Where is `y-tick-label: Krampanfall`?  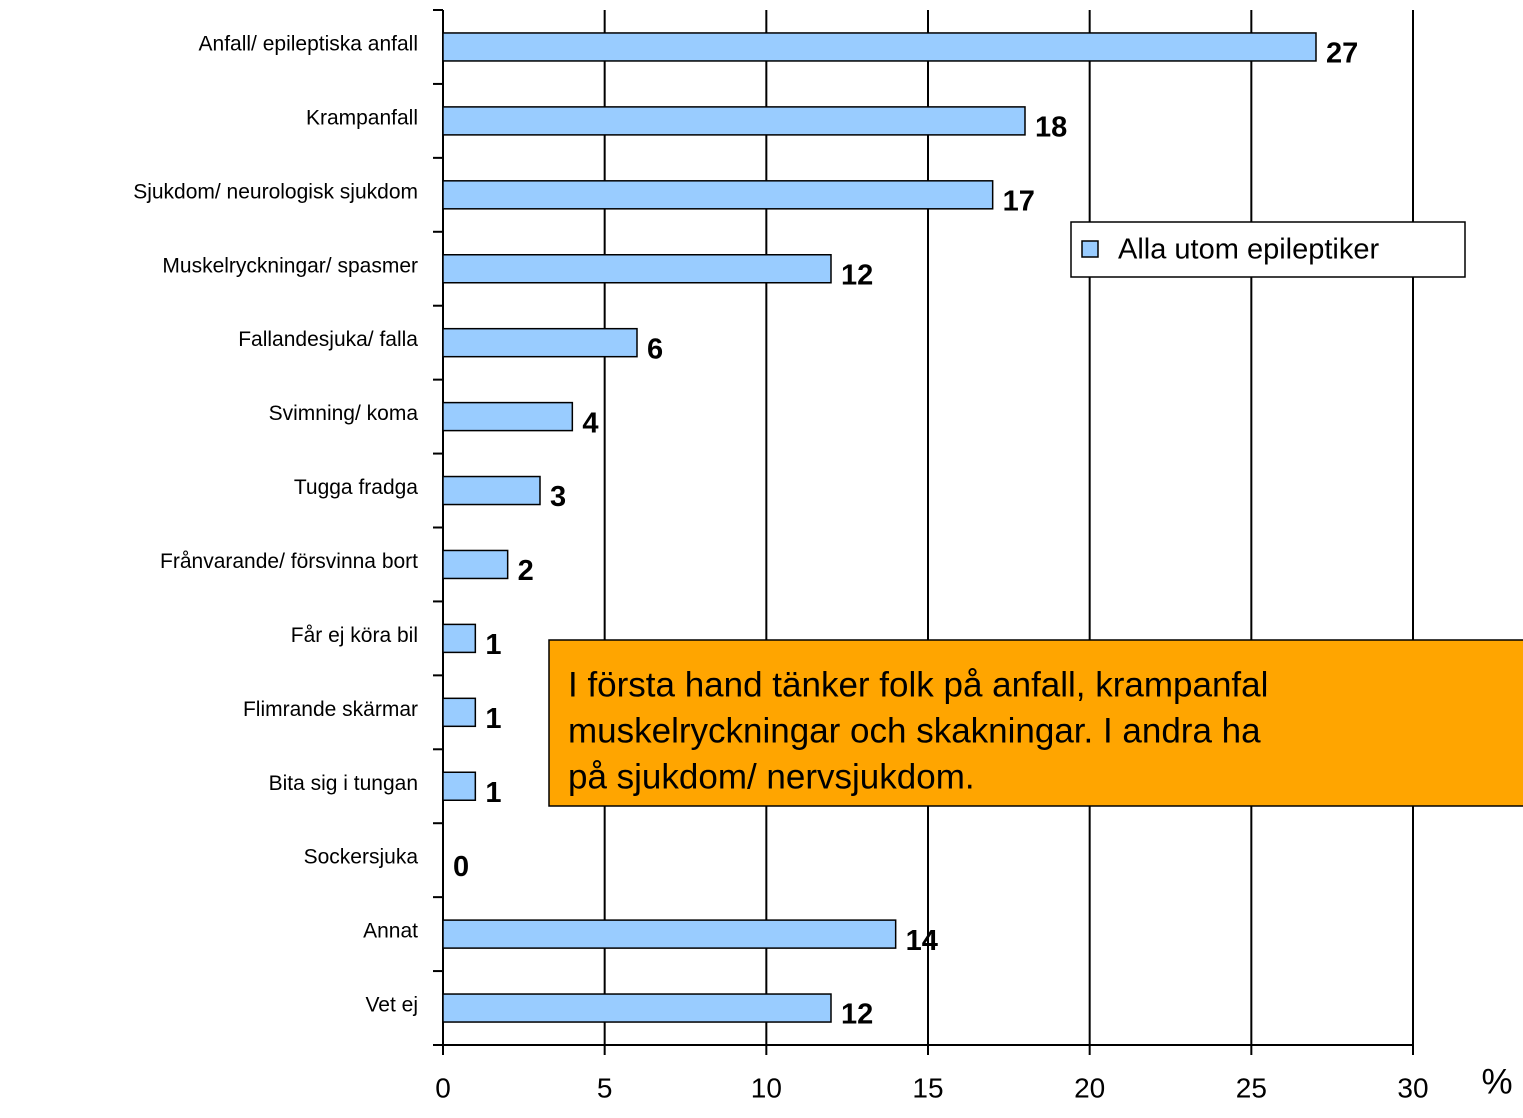
y-tick-label: Krampanfall is located at coordinates (362, 117).